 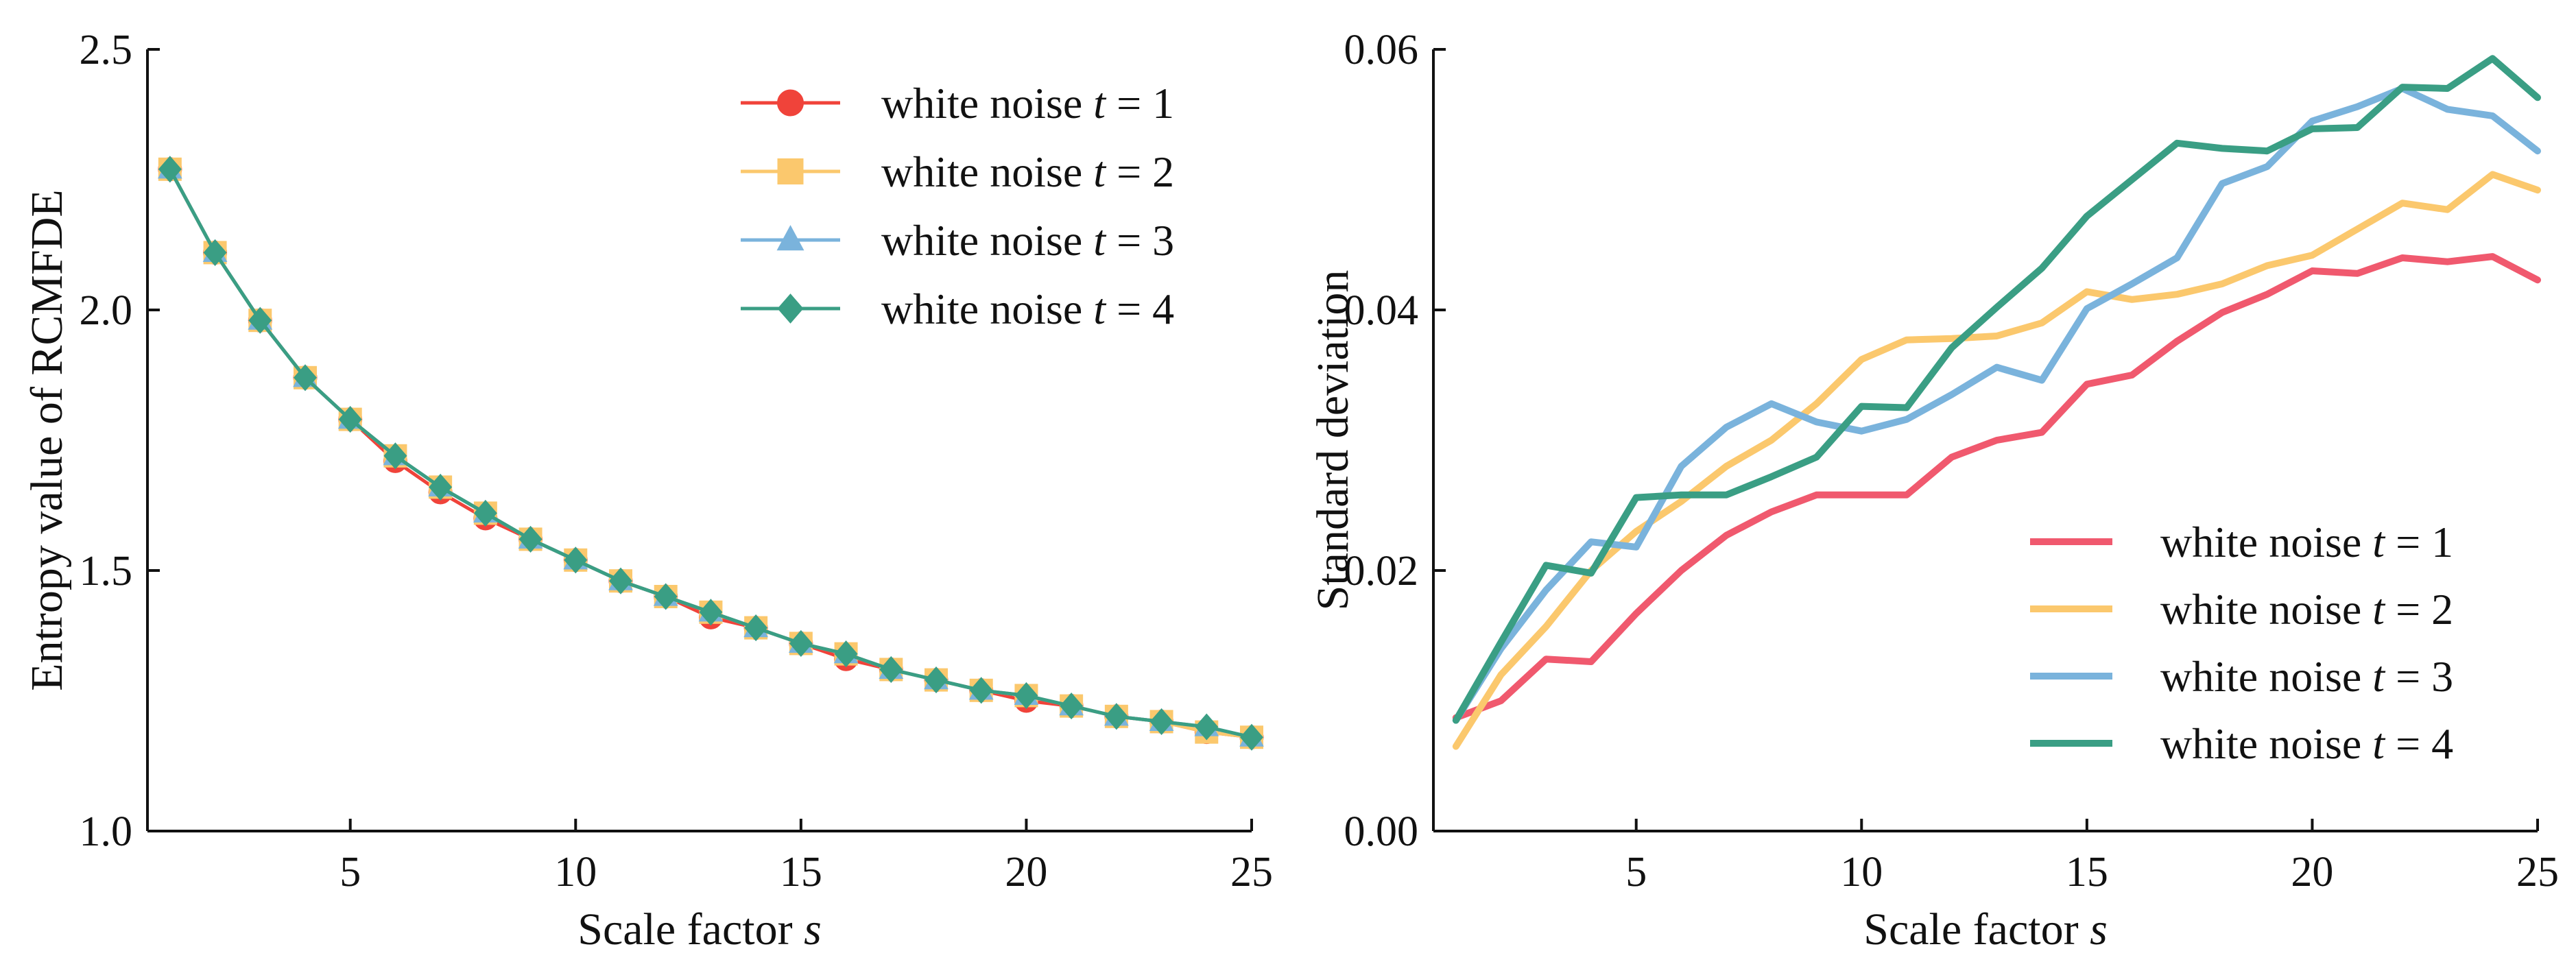 I want to click on y-tick-label: 0.00, so click(x=1381, y=831).